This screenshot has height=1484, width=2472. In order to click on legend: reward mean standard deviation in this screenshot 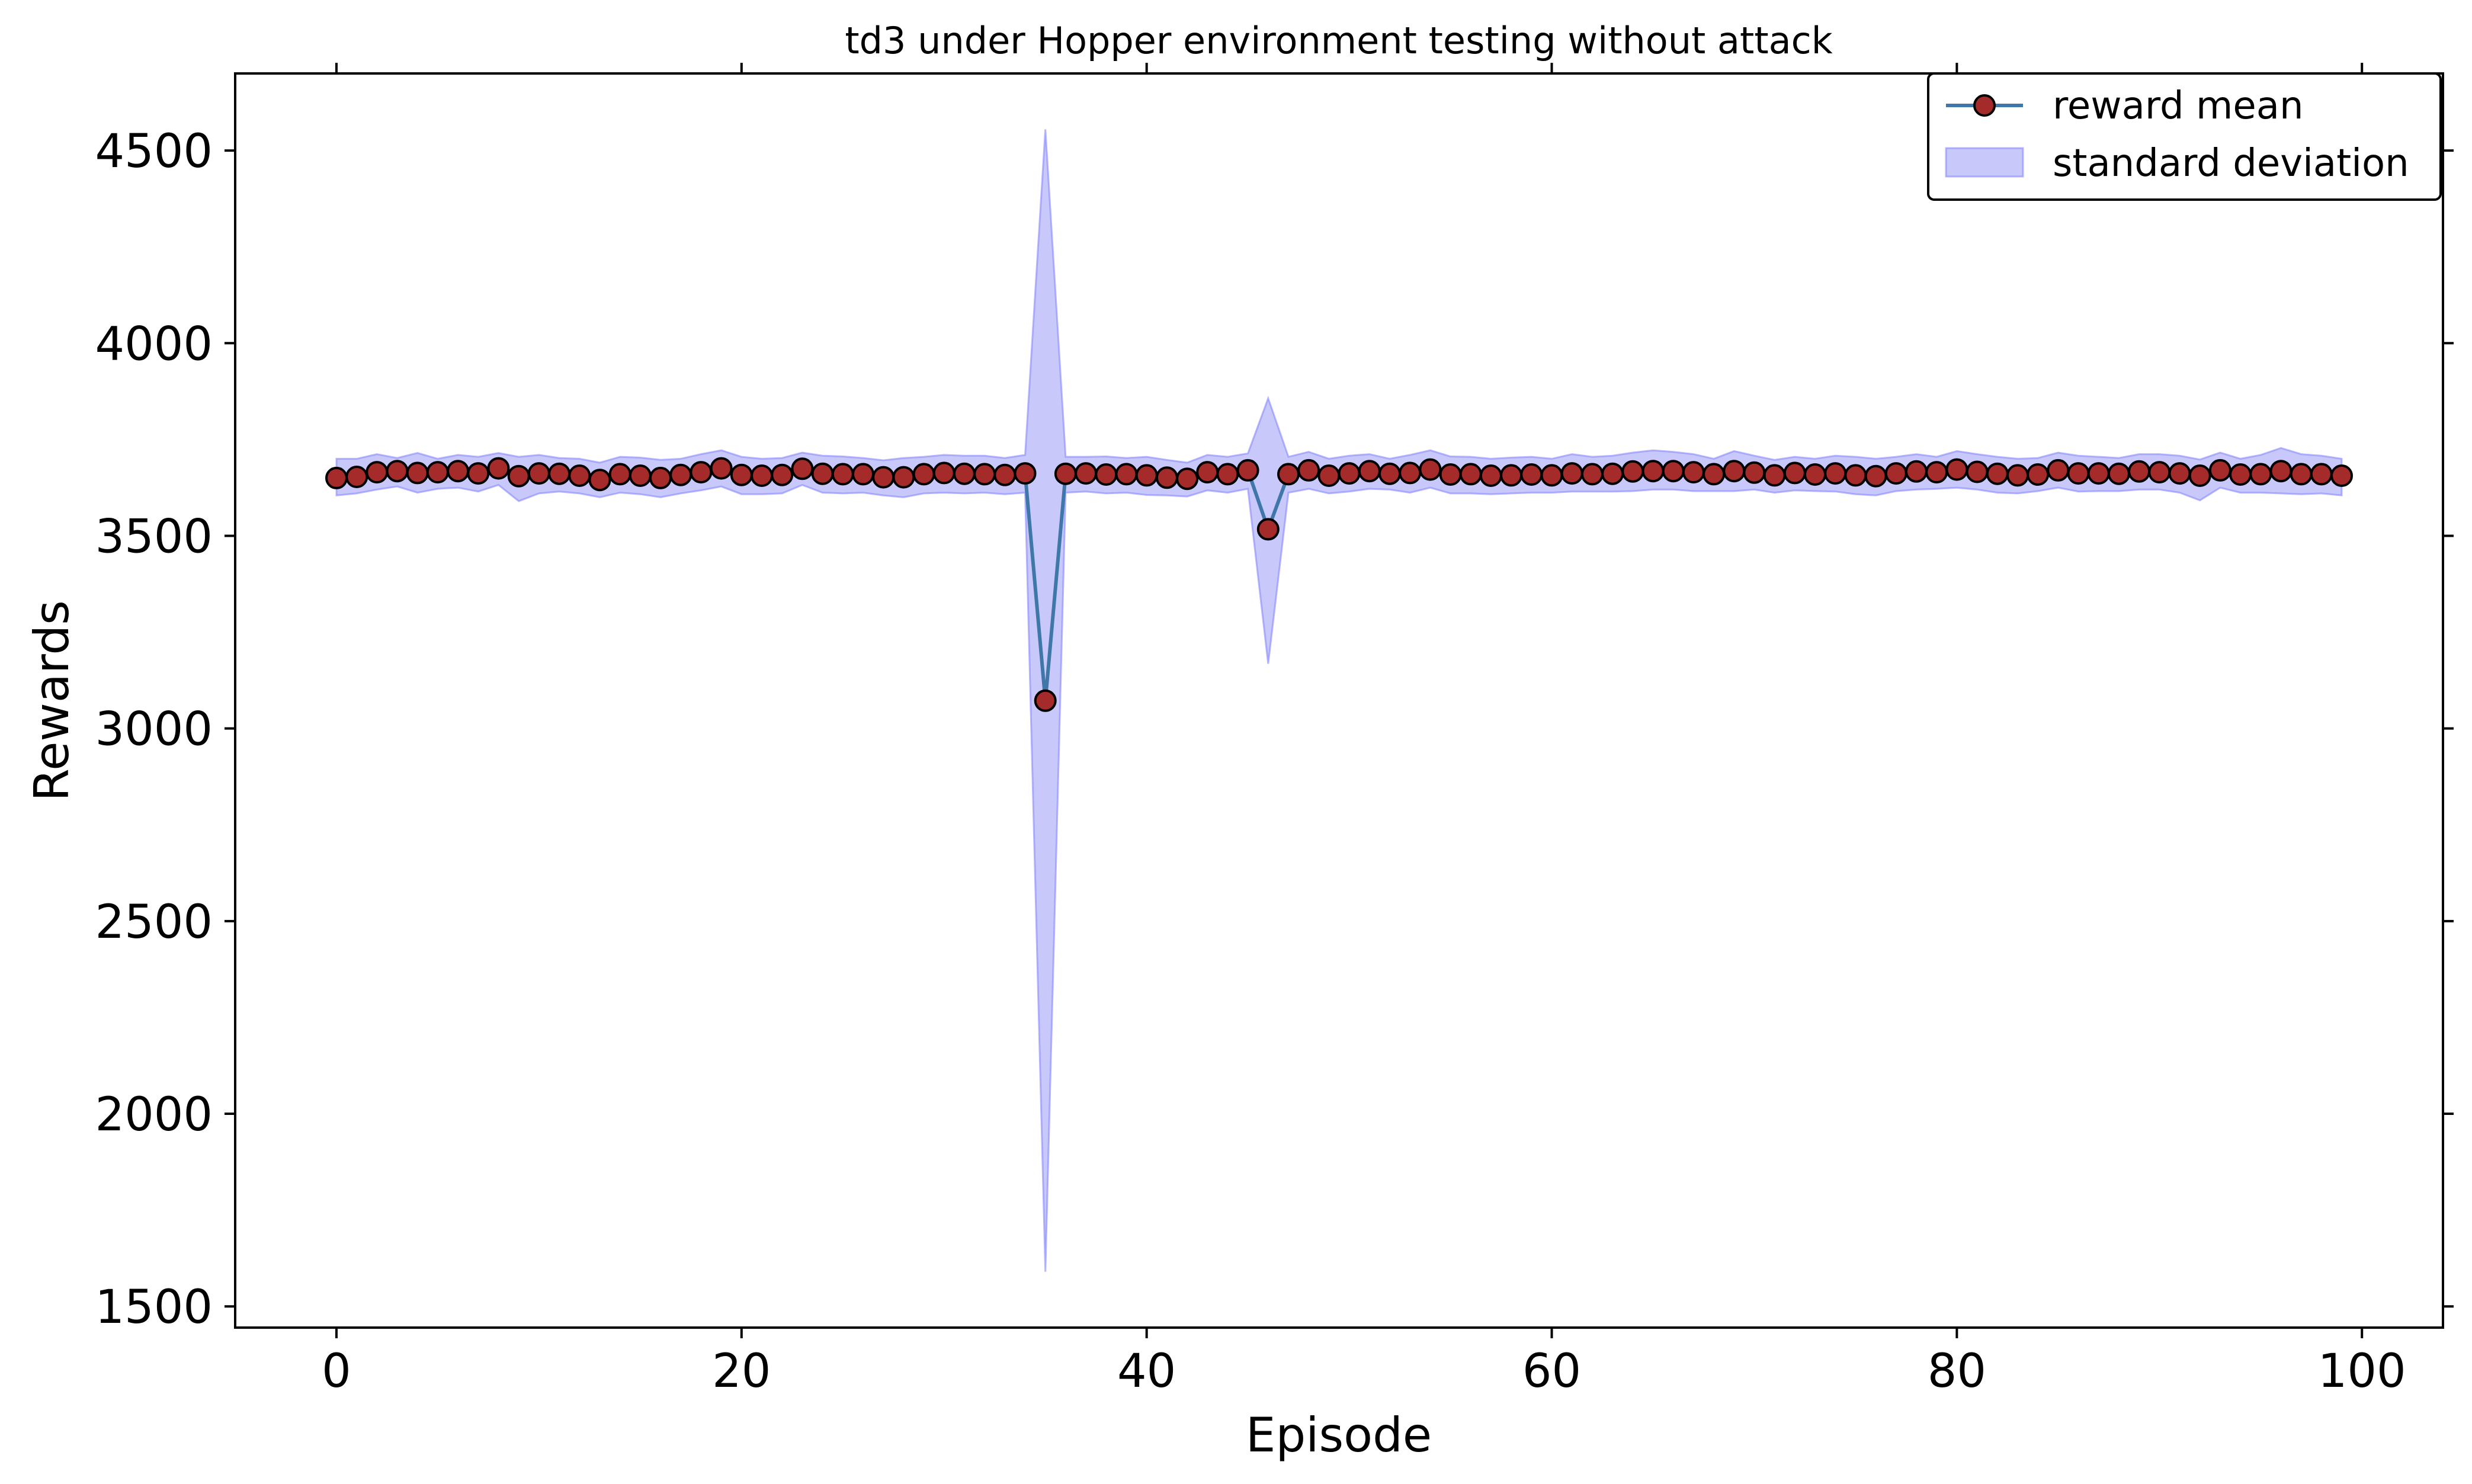, I will do `click(2184, 136)`.